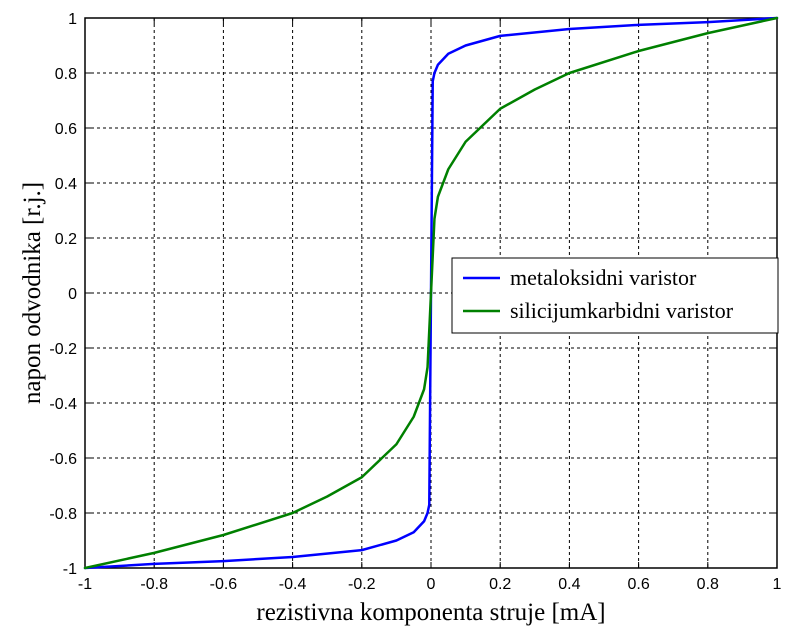 This screenshot has width=812, height=632. Describe the element at coordinates (72, 19) in the screenshot. I see `y-tick-label: 1` at that location.